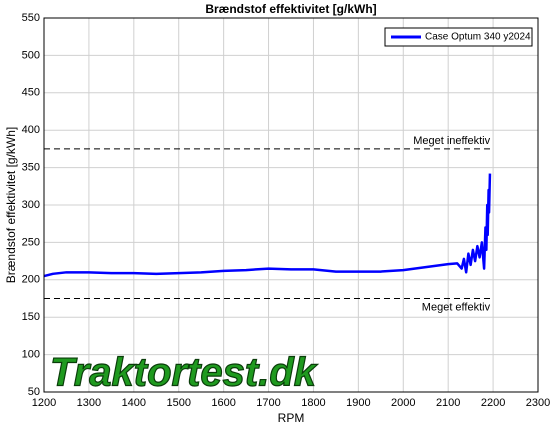 Image resolution: width=554 pixels, height=429 pixels. Describe the element at coordinates (134, 403) in the screenshot. I see `x-tick-label: 1400` at that location.